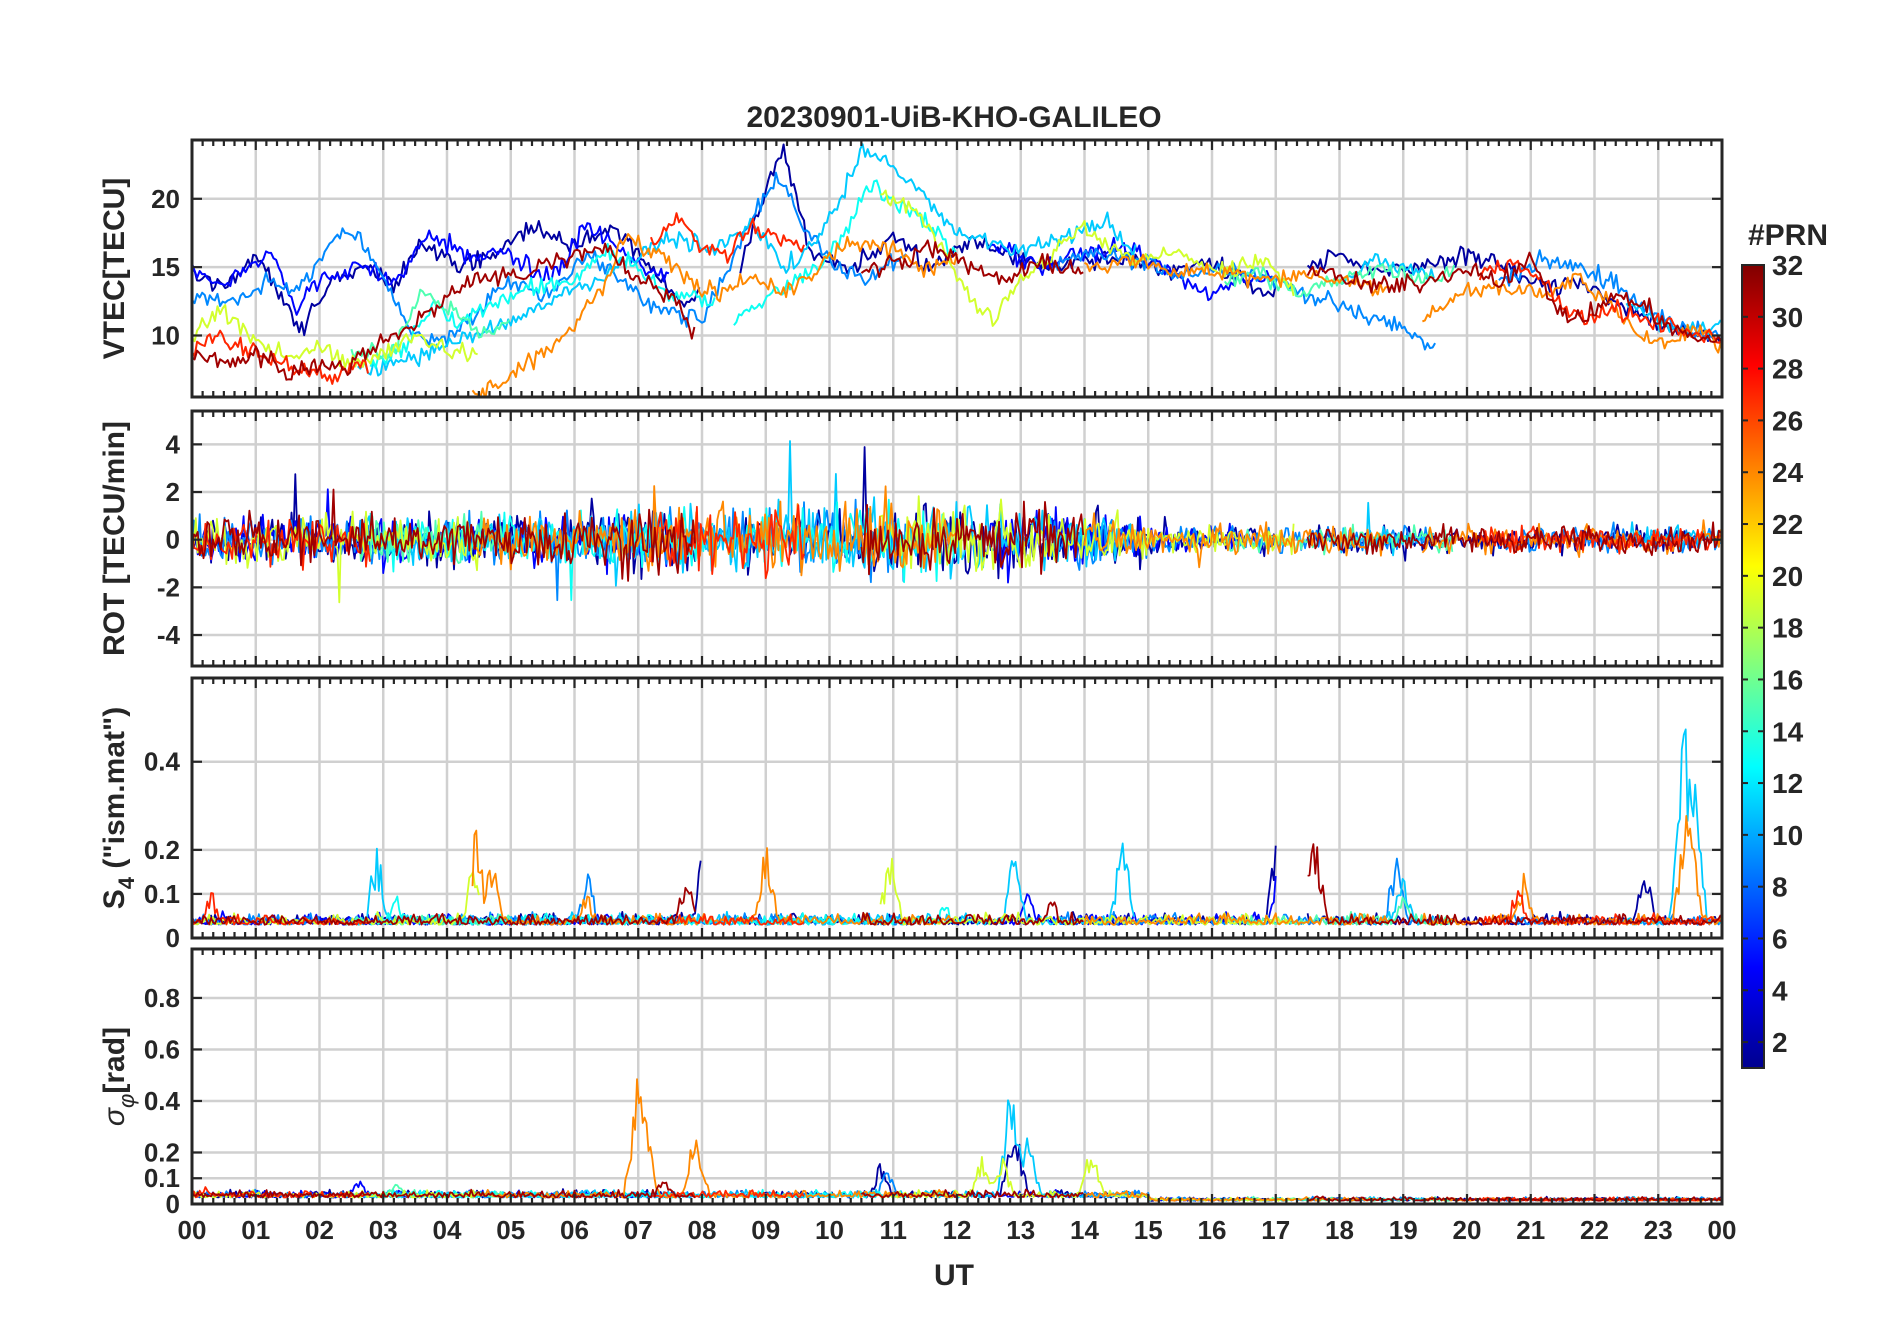 This screenshot has width=1902, height=1330. I want to click on x-tick-label: 12, so click(957, 1230).